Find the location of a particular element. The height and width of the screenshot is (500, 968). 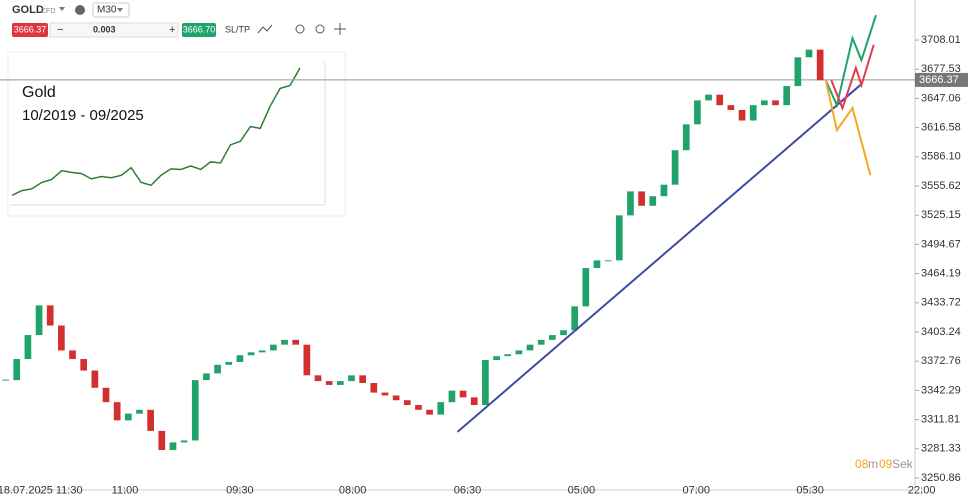

symbol-dropdown is located at coordinates (62, 9).